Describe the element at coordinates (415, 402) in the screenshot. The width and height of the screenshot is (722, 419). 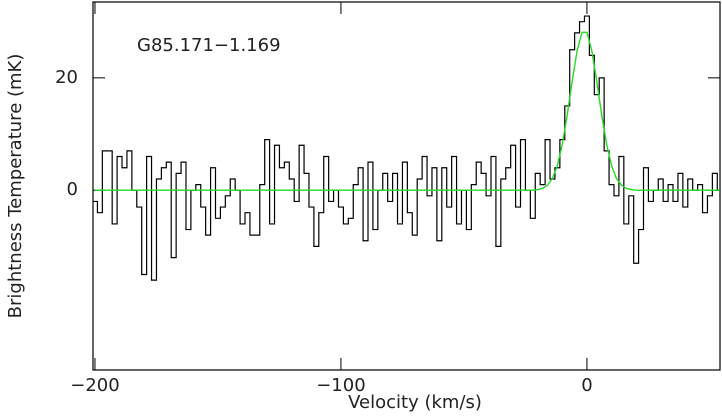
I see `x-axis-label: Velocity (km/s)` at that location.